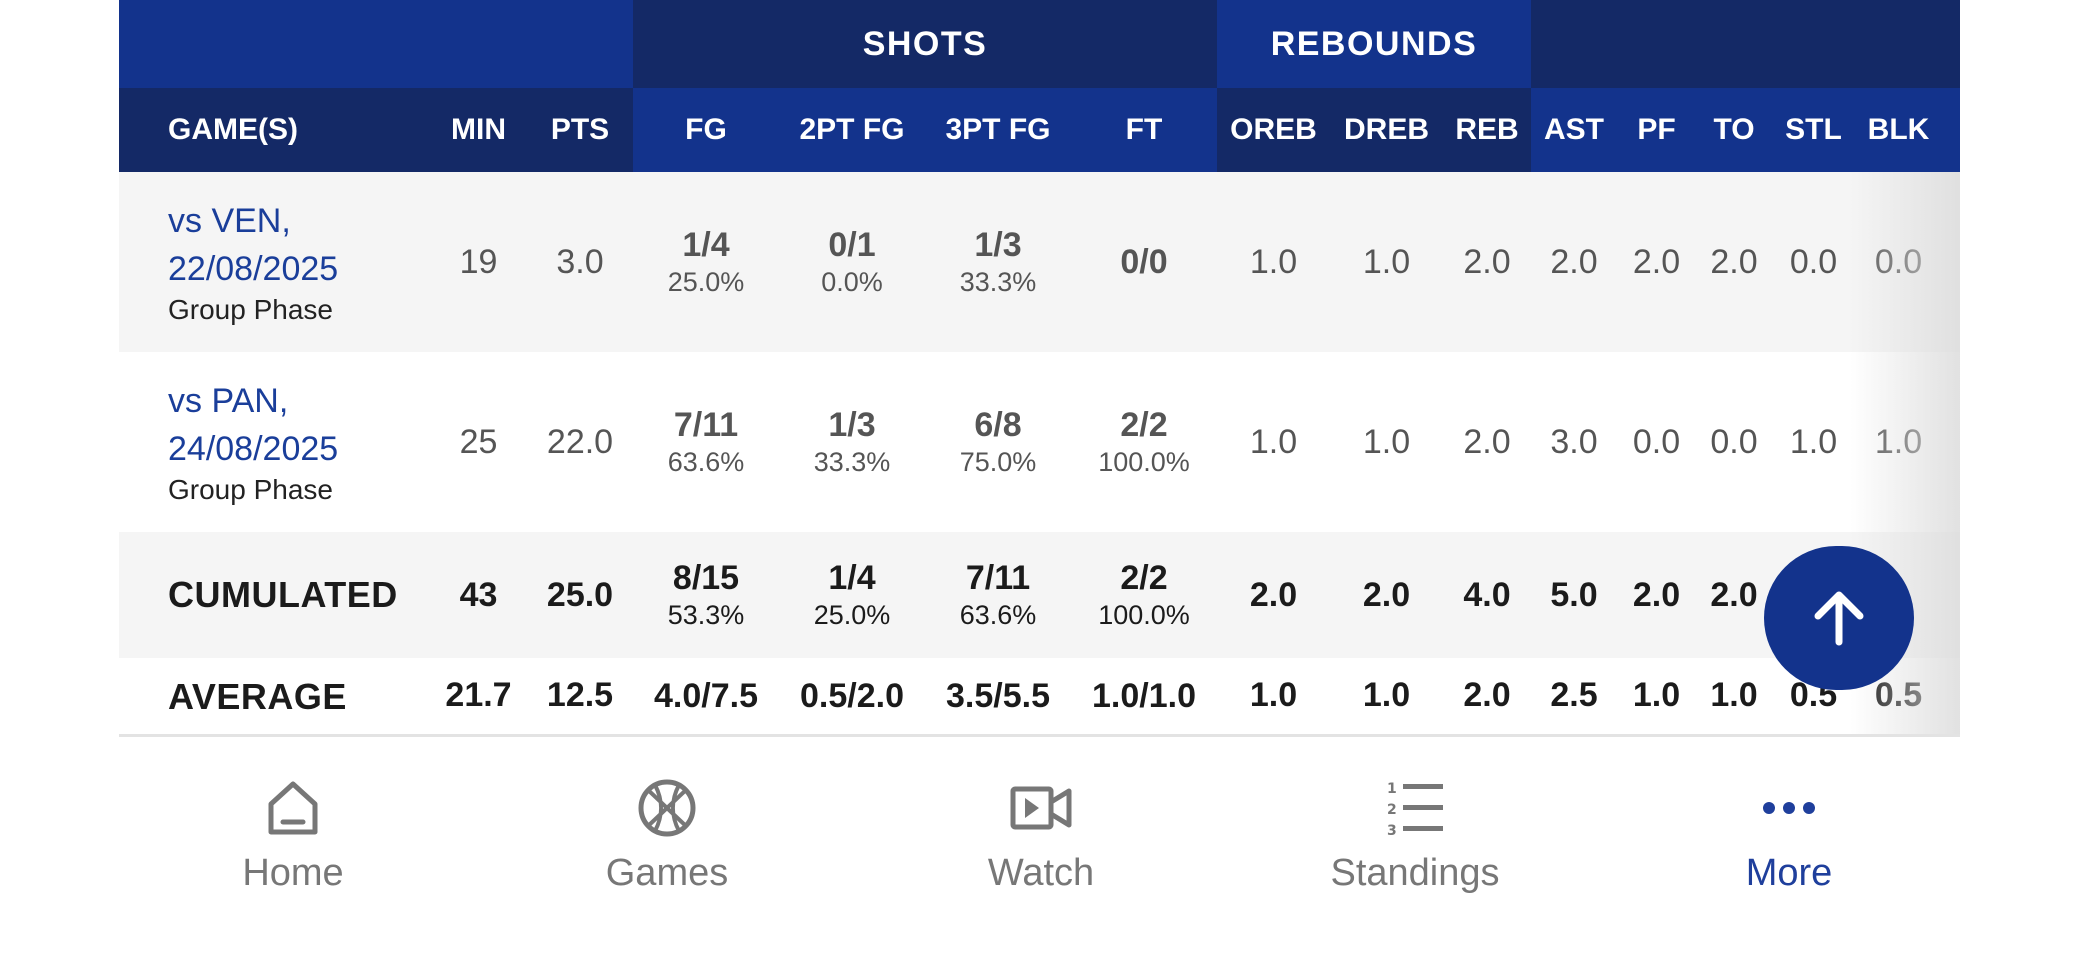  Describe the element at coordinates (250, 309) in the screenshot. I see `game-phase: Group Phase` at that location.